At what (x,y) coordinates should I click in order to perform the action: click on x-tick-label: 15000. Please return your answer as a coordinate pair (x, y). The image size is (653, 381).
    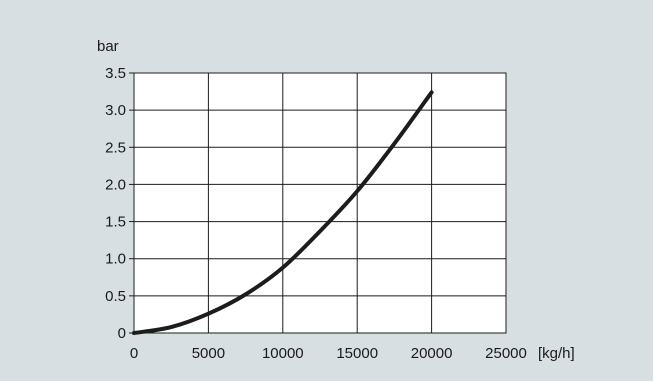
    Looking at the image, I should click on (357, 353).